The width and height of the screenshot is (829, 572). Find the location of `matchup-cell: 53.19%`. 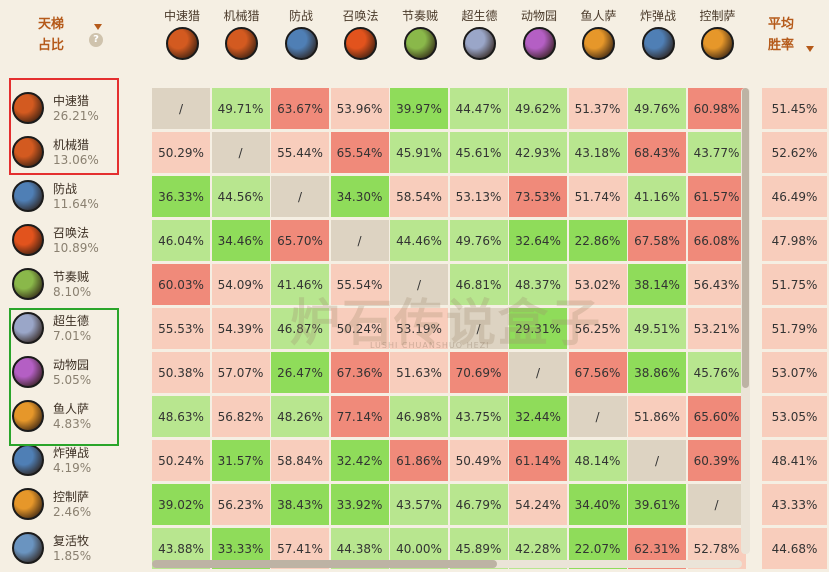

matchup-cell: 53.19% is located at coordinates (419, 328).